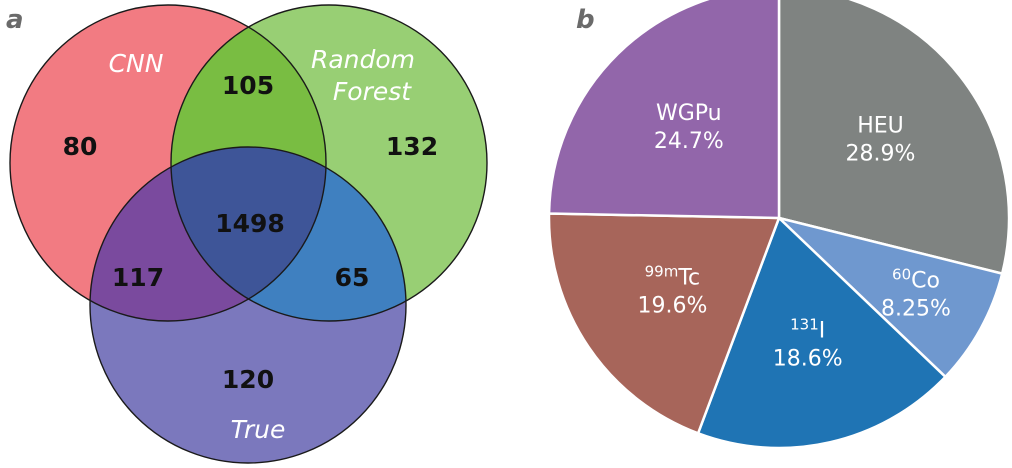 The height and width of the screenshot is (468, 1012). Describe the element at coordinates (258, 429) in the screenshot. I see `set-label-true: True` at that location.